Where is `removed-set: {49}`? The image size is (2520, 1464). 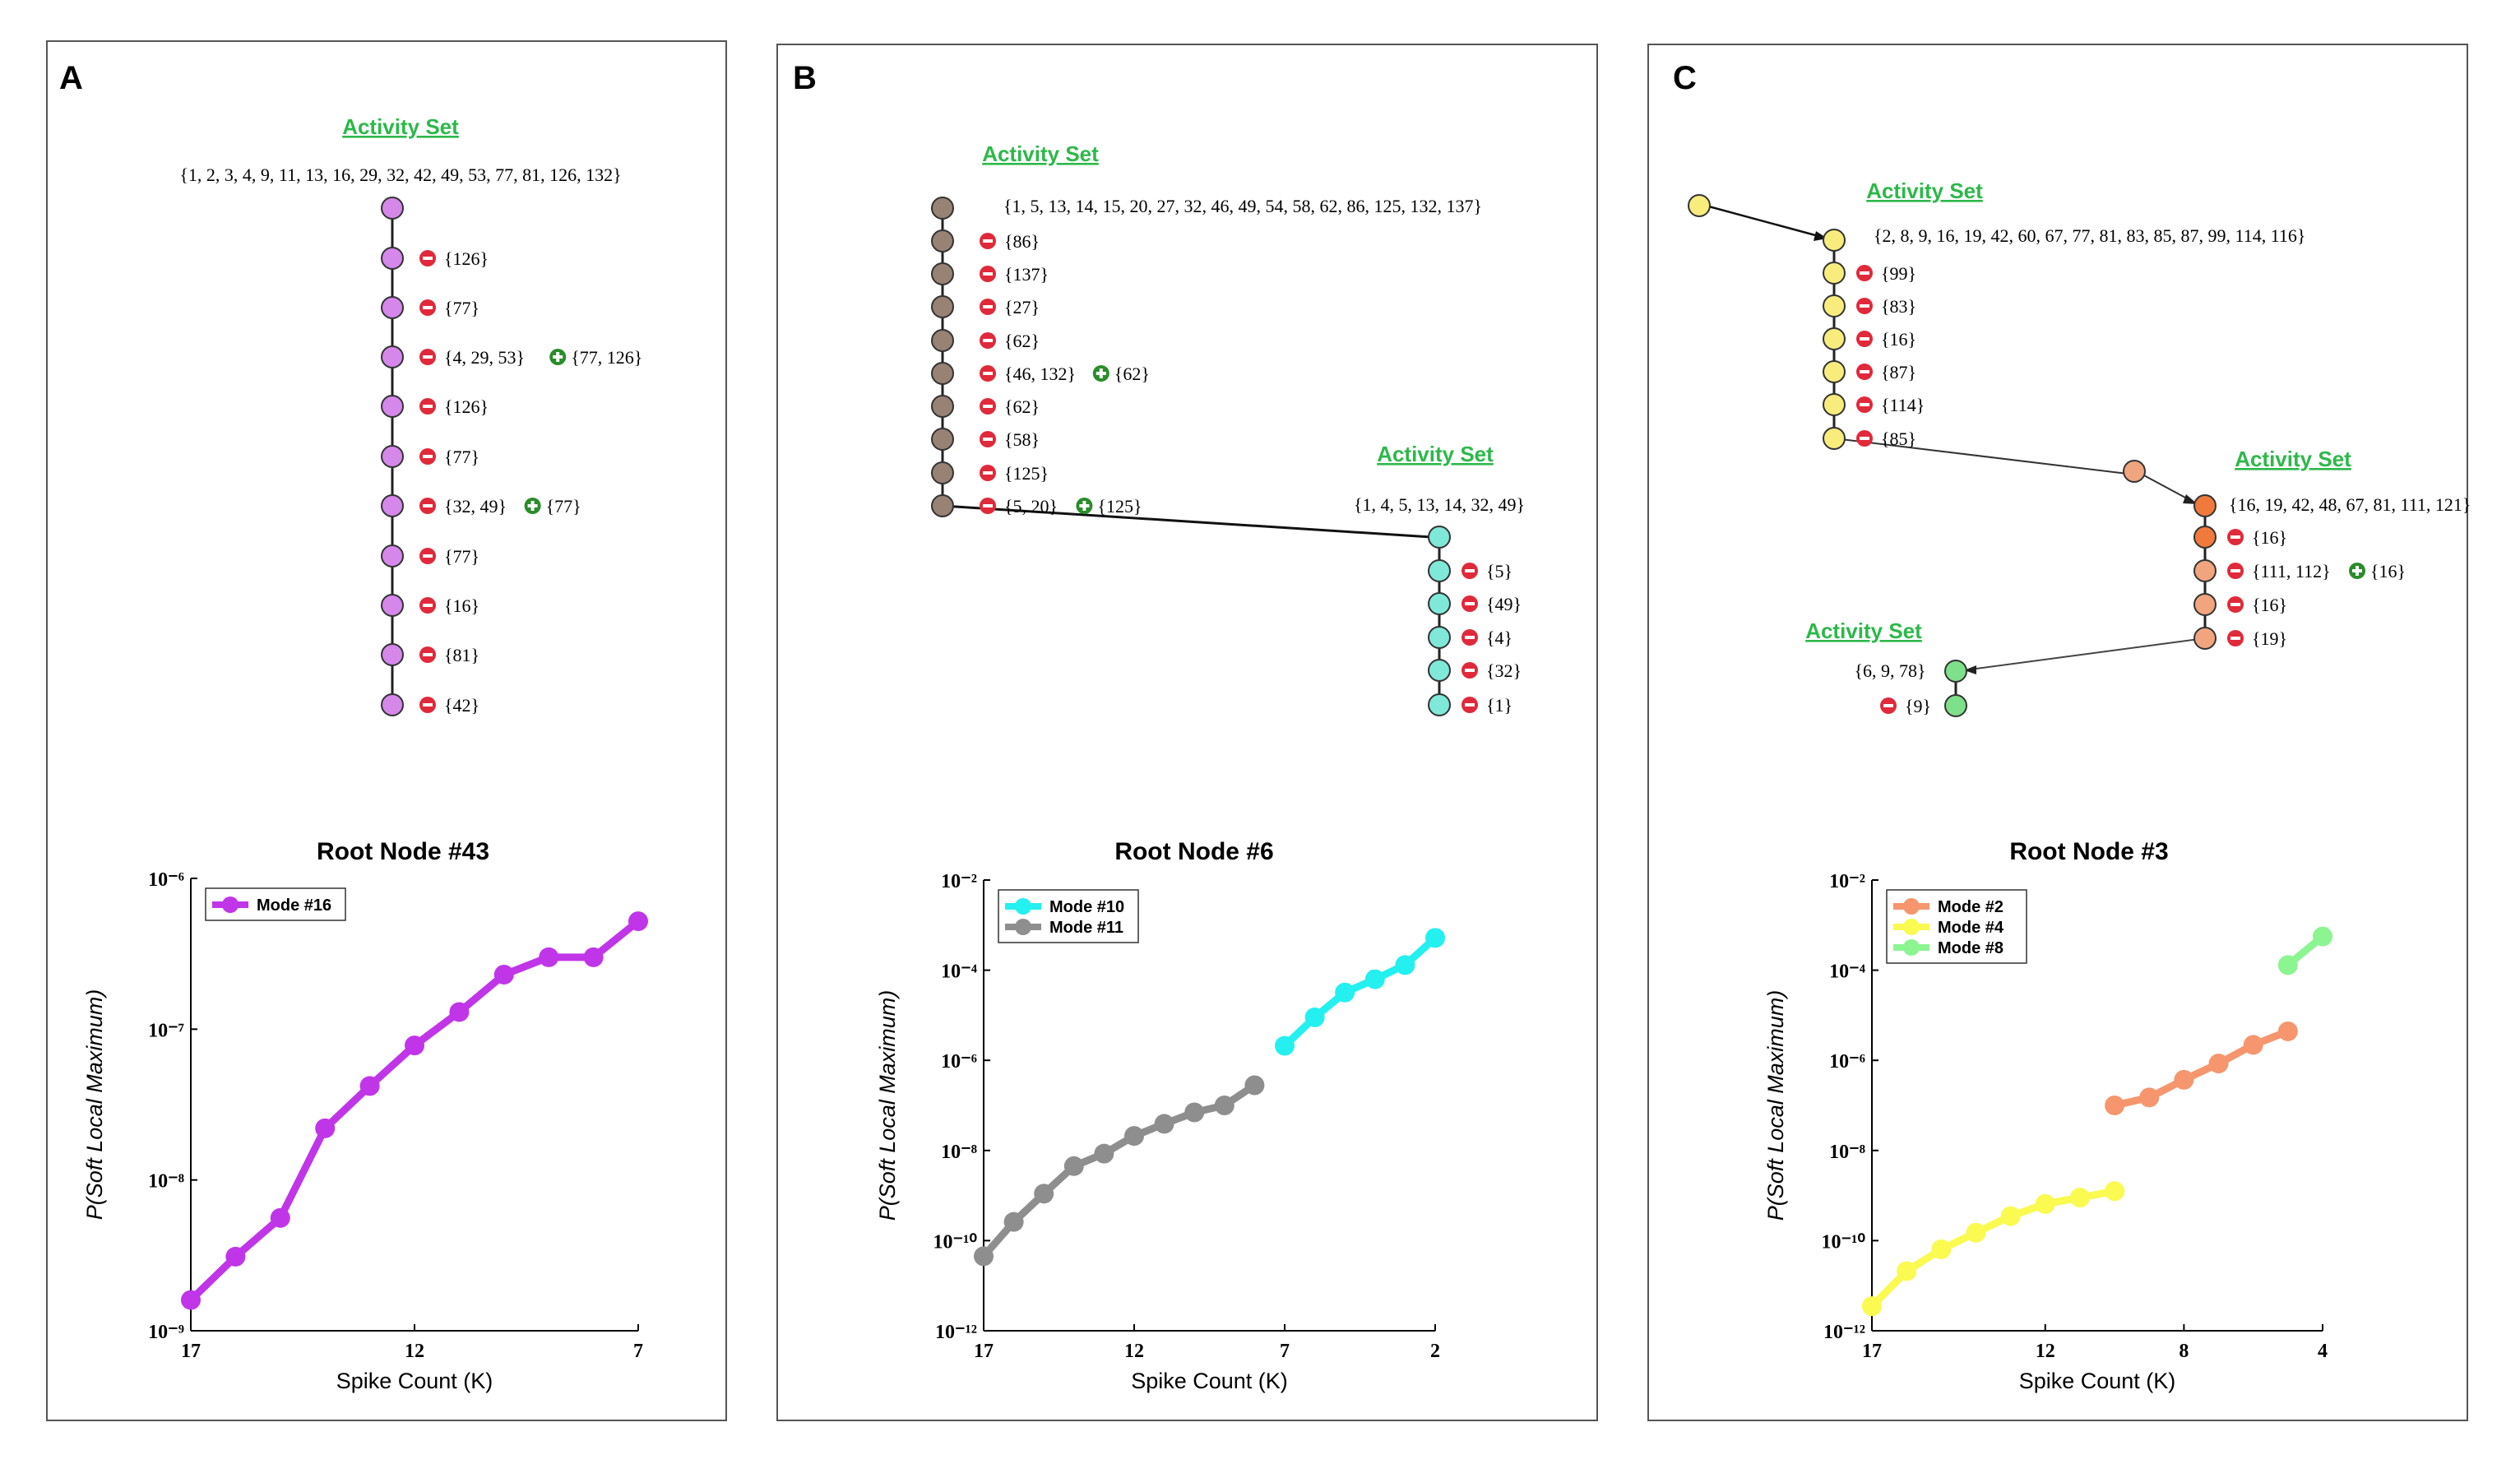 removed-set: {49} is located at coordinates (1504, 604).